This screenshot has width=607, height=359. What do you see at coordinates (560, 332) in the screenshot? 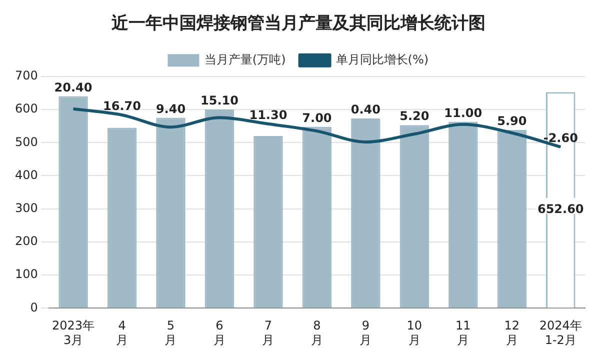
I see `x-tick-label: 2024年1-2月` at bounding box center [560, 332].